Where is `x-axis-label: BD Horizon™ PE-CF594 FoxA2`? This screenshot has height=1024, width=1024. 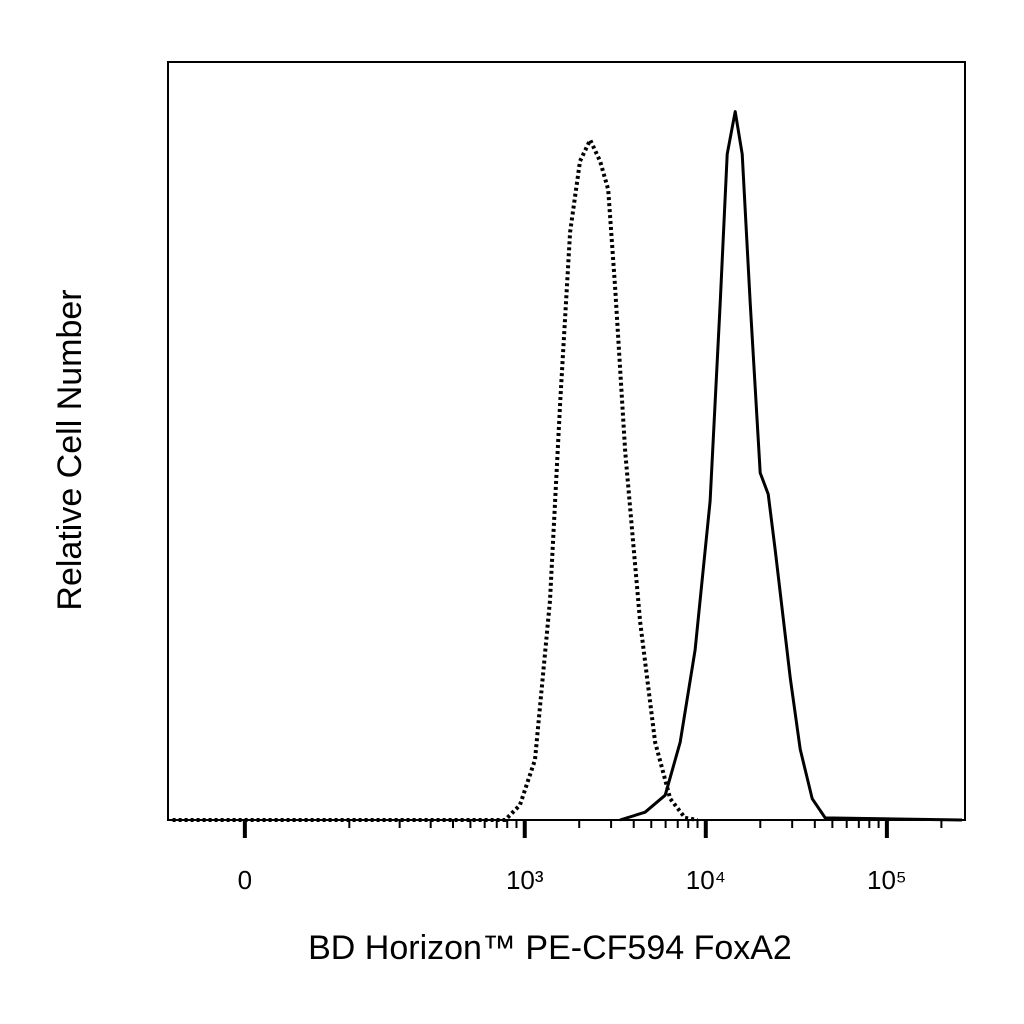
x-axis-label: BD Horizon™ PE-CF594 FoxA2 is located at coordinates (550, 948).